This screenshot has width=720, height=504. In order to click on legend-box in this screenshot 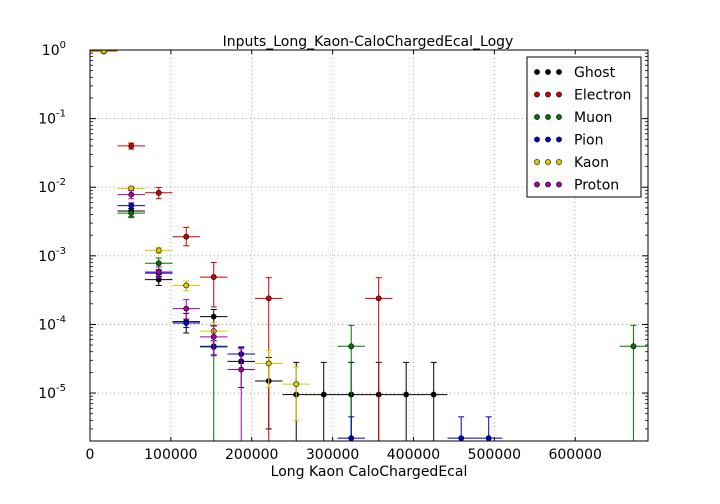, I will do `click(584, 127)`.